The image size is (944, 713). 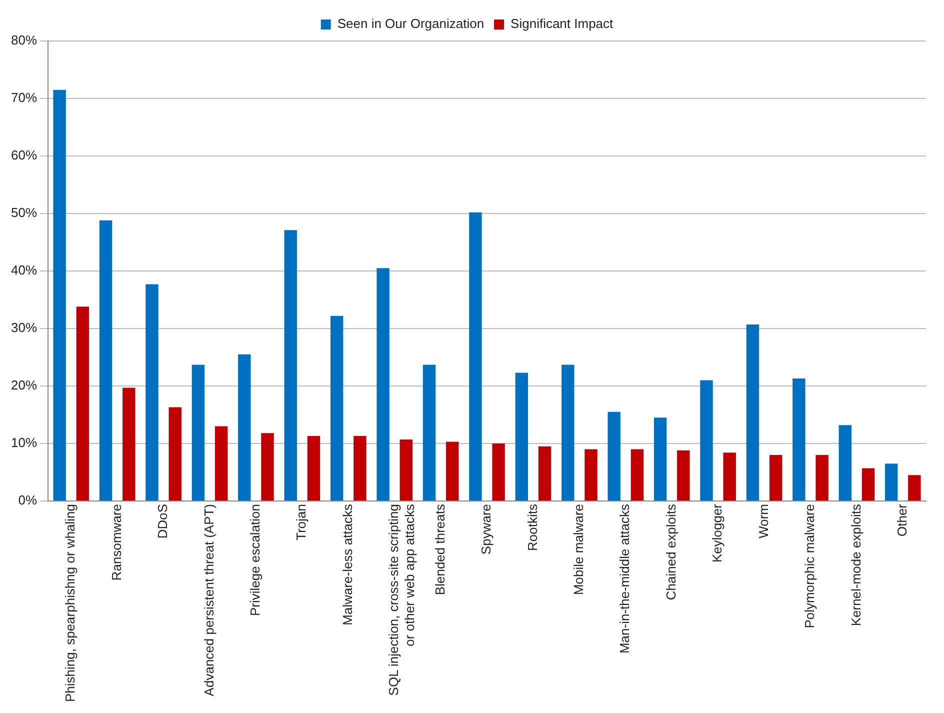 I want to click on x-tick-label: Keylogger, so click(x=717, y=533).